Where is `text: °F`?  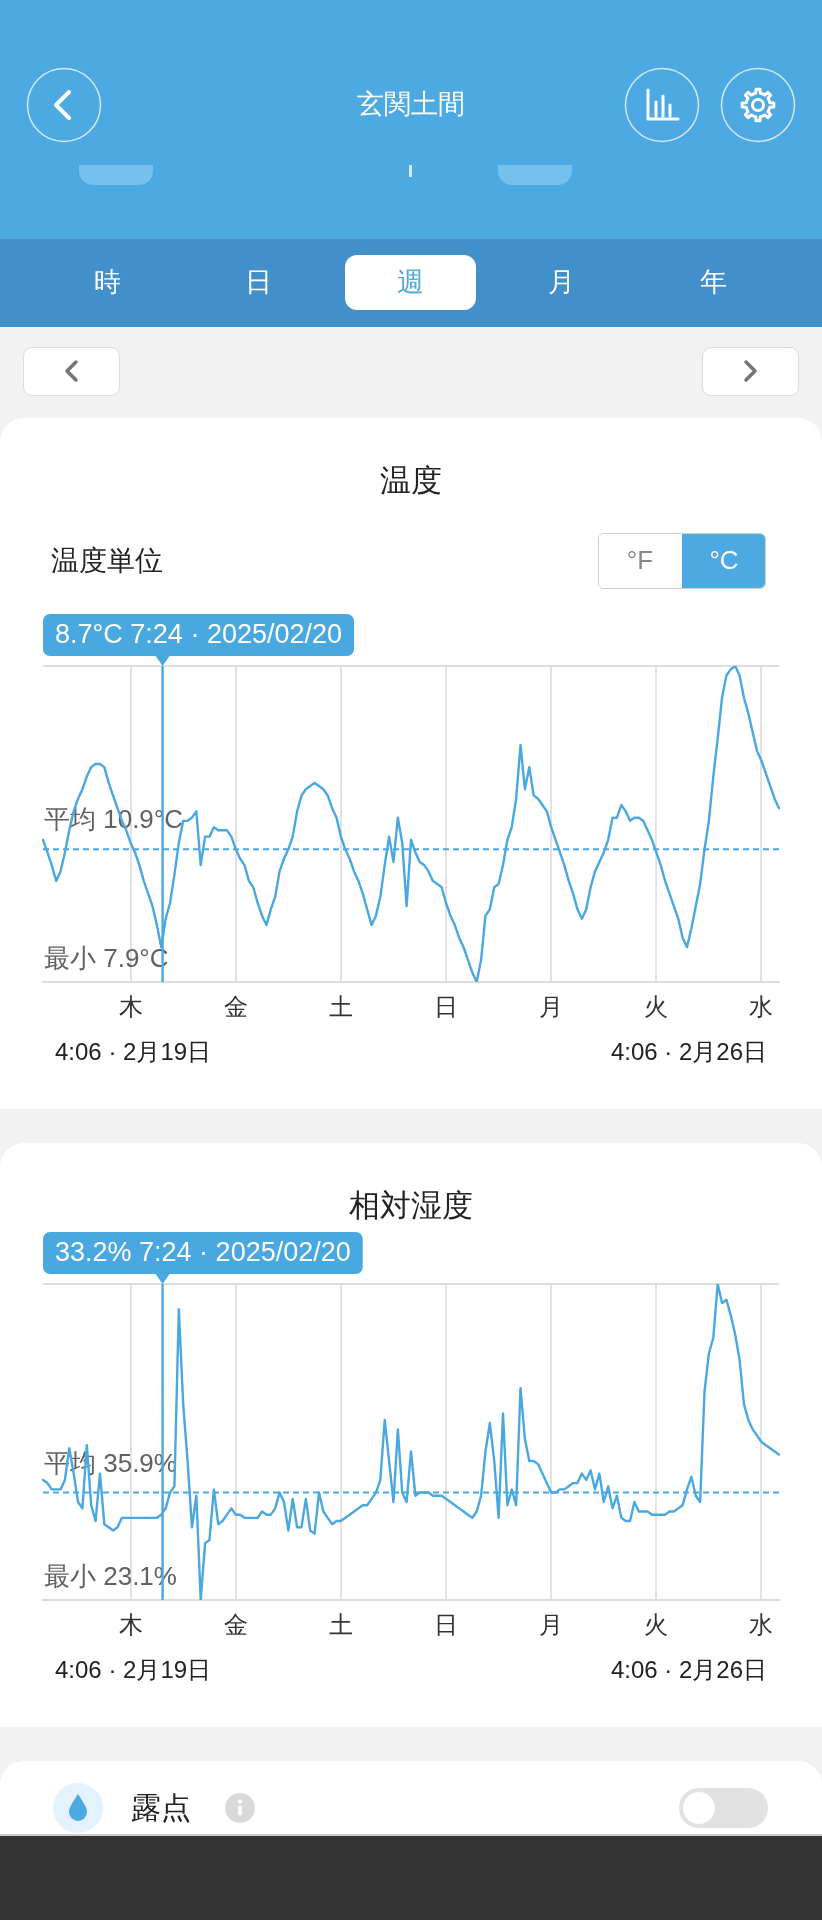 text: °F is located at coordinates (640, 560).